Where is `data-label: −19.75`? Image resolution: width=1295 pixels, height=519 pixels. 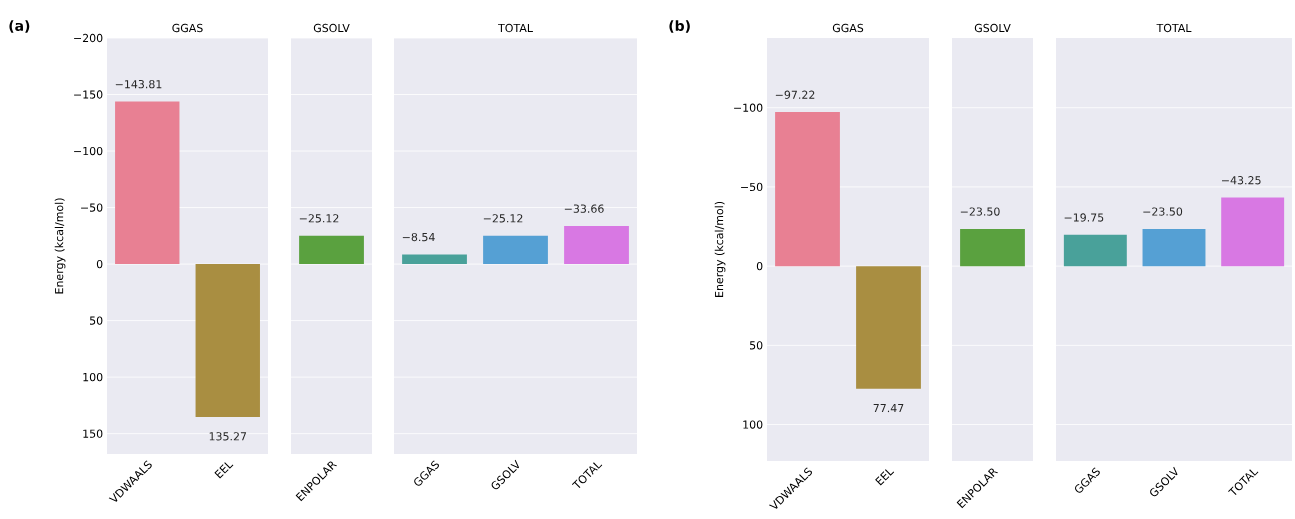
data-label: −19.75 is located at coordinates (1084, 217).